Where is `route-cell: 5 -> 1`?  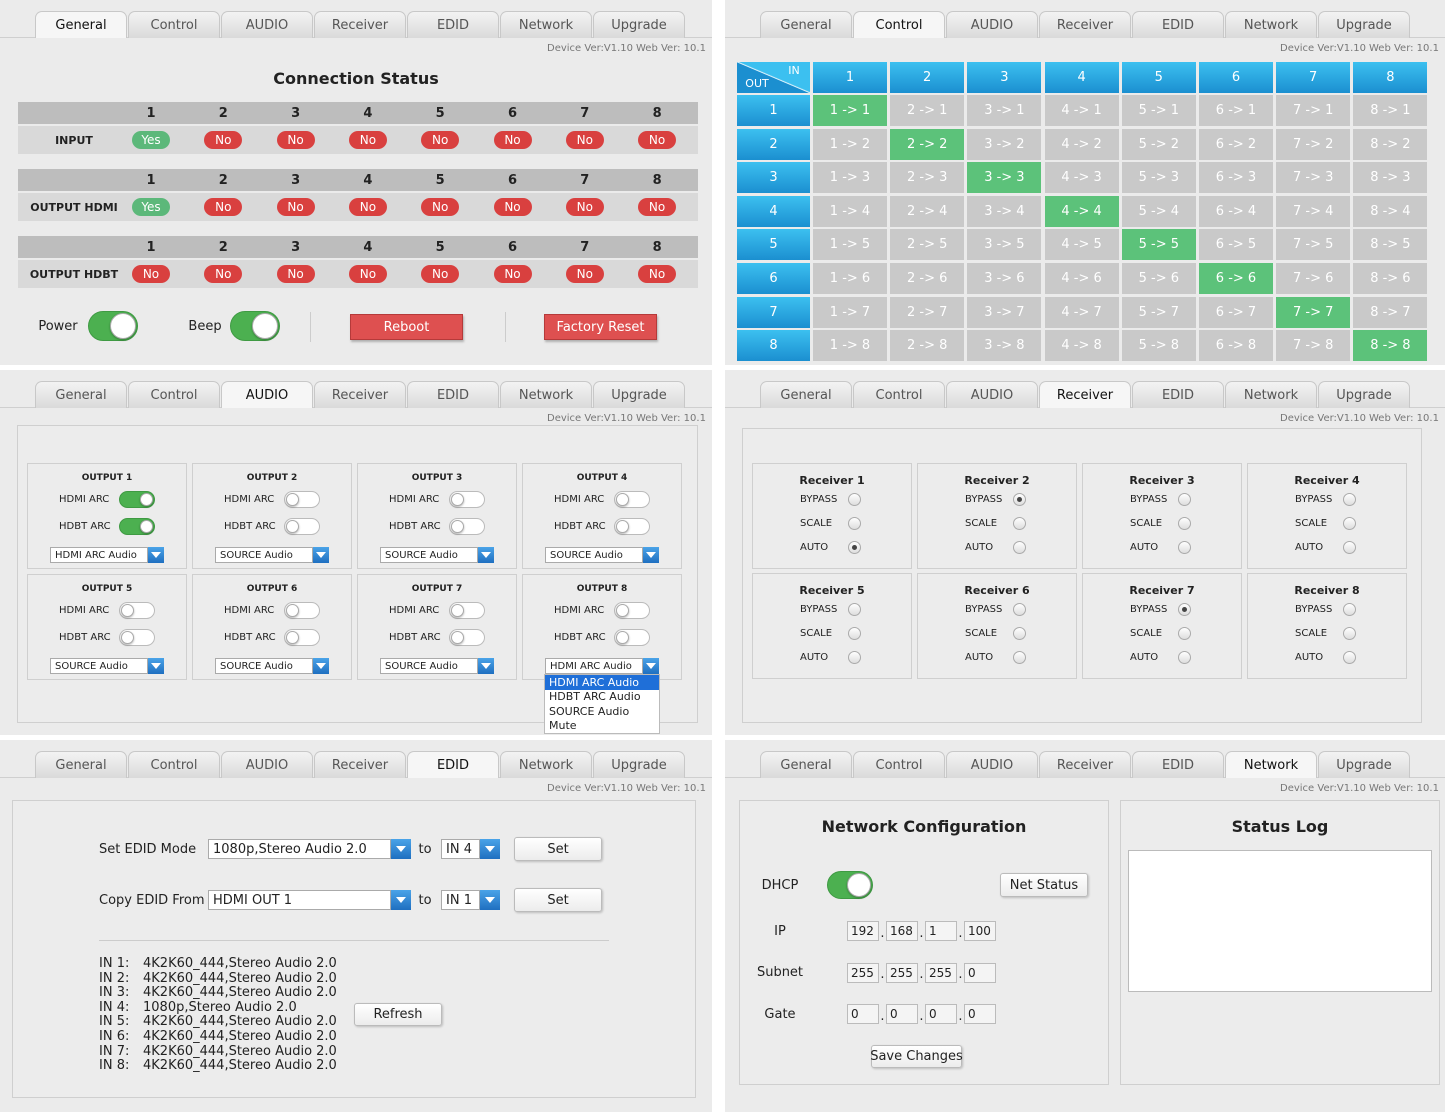
route-cell: 5 -> 1 is located at coordinates (1158, 110).